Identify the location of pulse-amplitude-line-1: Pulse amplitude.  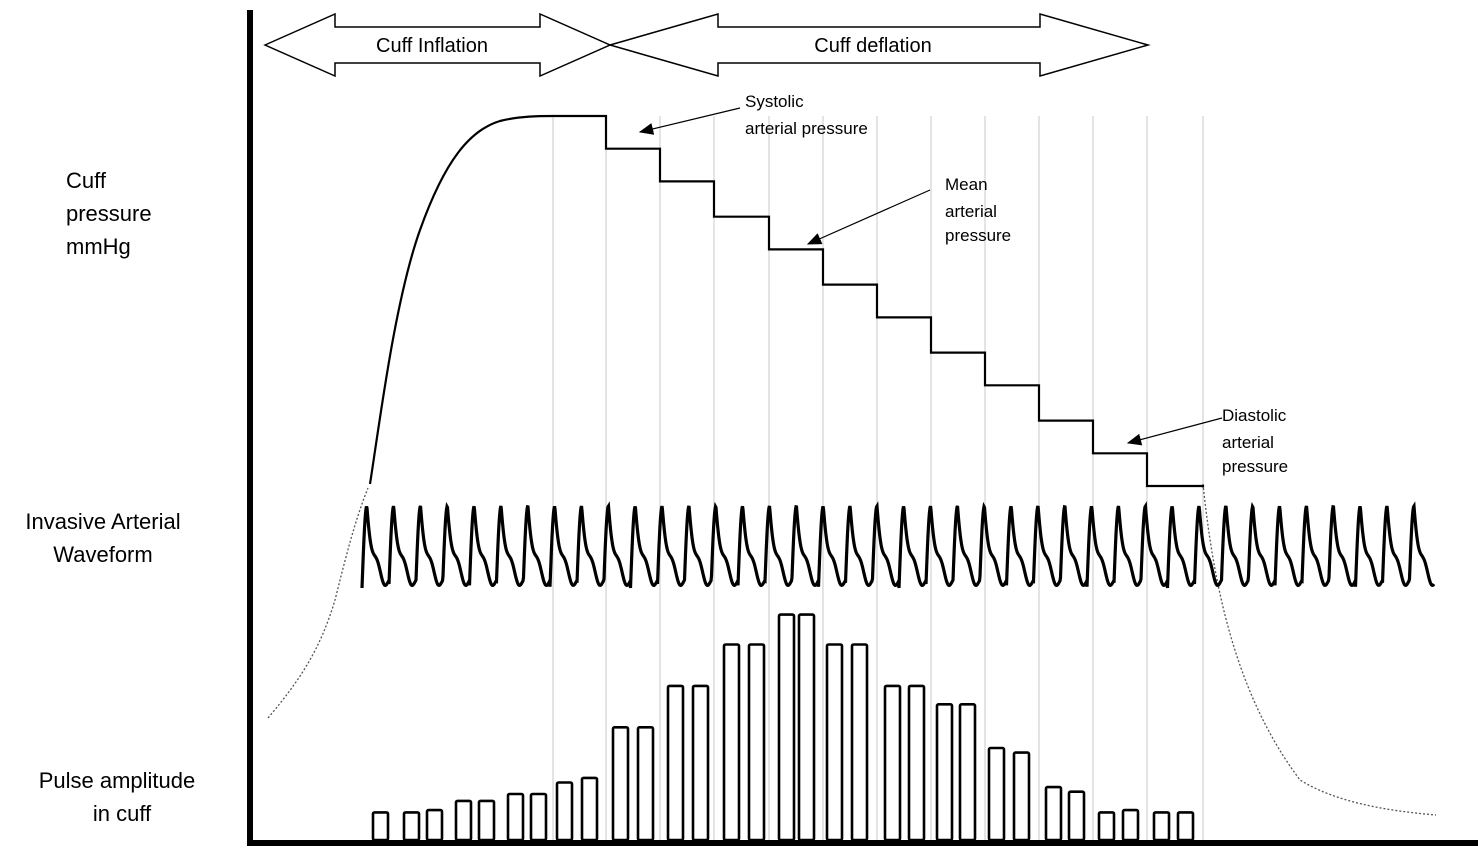
(117, 780).